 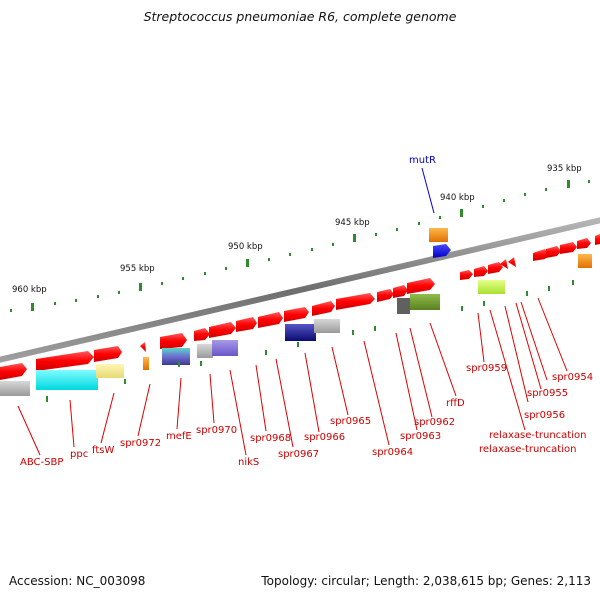 I want to click on gene-label: spr0962, so click(x=434, y=422).